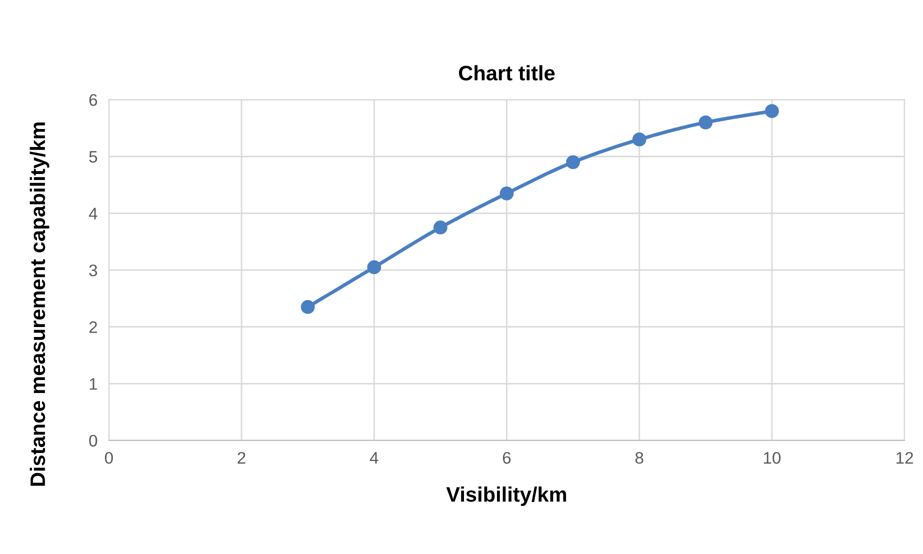 The width and height of the screenshot is (923, 554). I want to click on y-tick-label: 1, so click(93, 384).